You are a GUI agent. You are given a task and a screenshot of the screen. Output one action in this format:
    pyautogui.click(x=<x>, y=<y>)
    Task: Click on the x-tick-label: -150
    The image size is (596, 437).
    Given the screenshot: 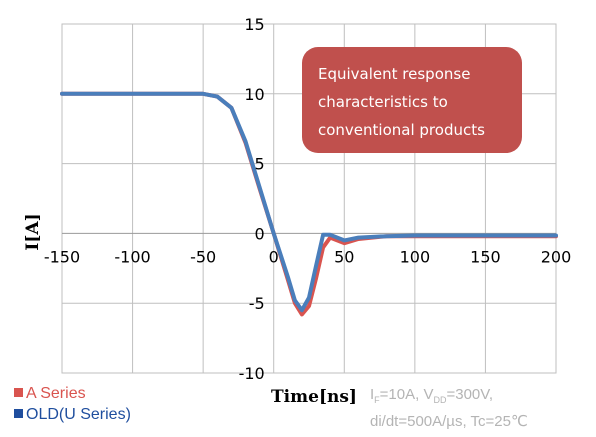 What is the action you would take?
    pyautogui.click(x=62, y=256)
    